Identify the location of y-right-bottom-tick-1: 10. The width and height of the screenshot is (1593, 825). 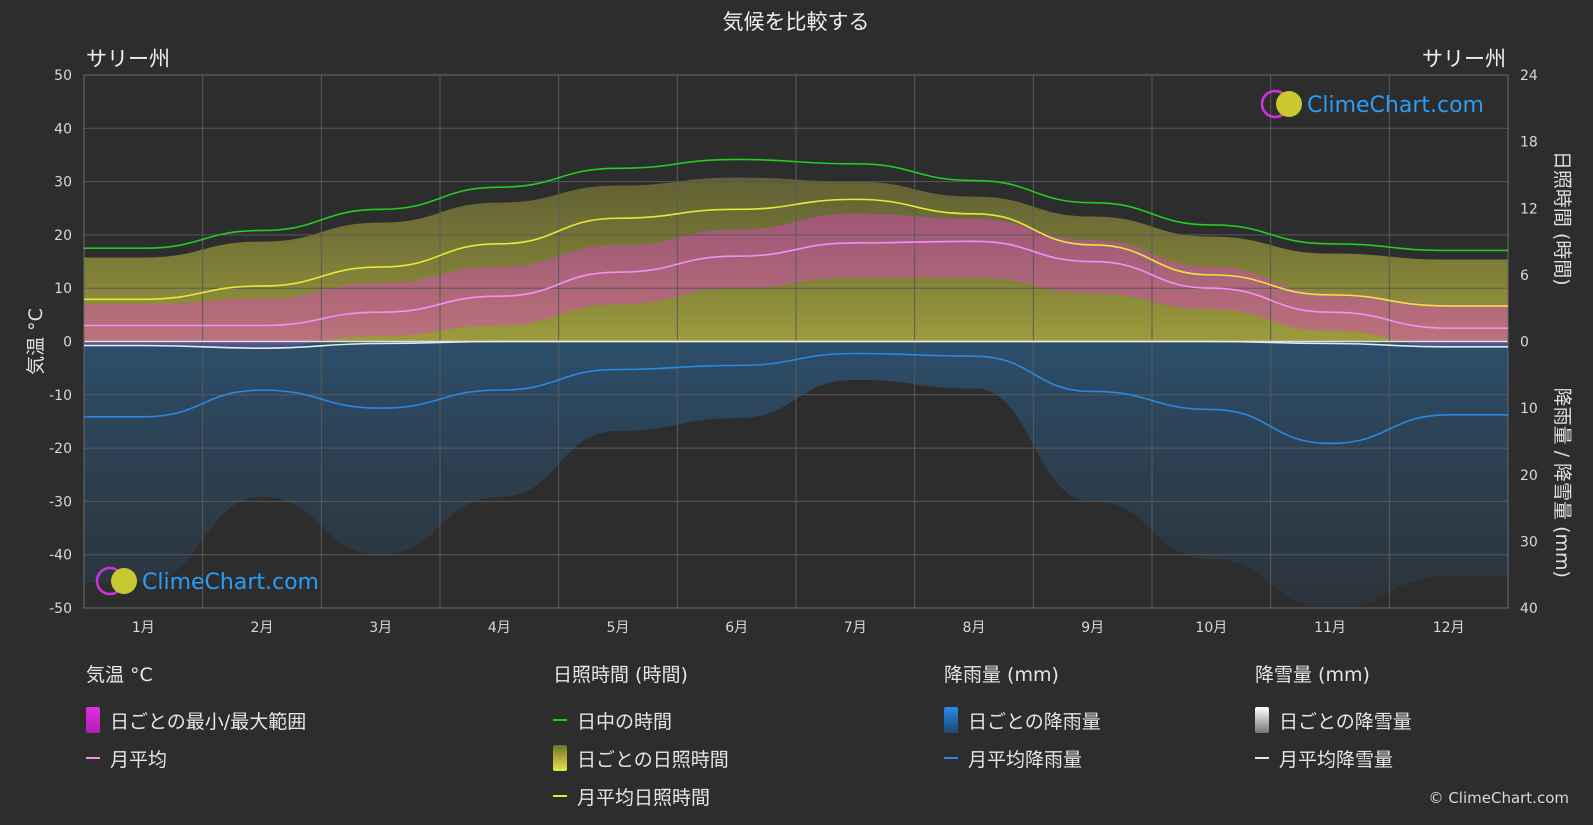
(1529, 409).